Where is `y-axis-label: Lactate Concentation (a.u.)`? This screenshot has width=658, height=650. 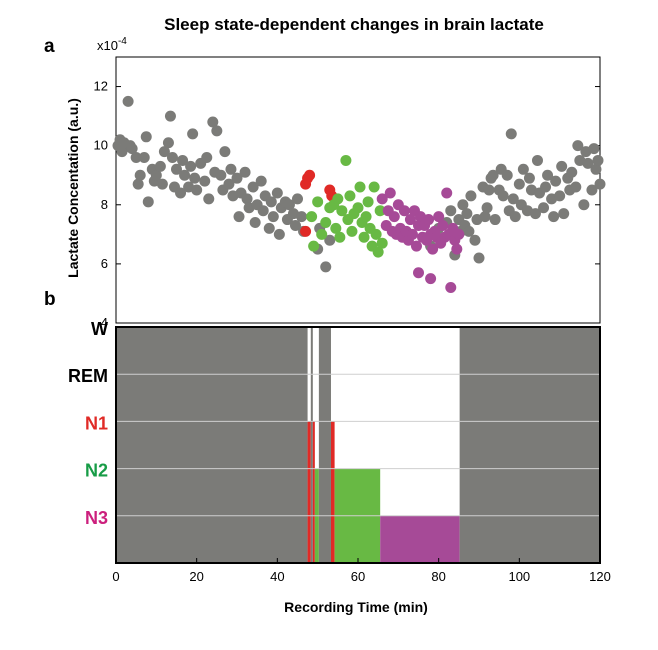 y-axis-label: Lactate Concentation (a.u.) is located at coordinates (73, 188).